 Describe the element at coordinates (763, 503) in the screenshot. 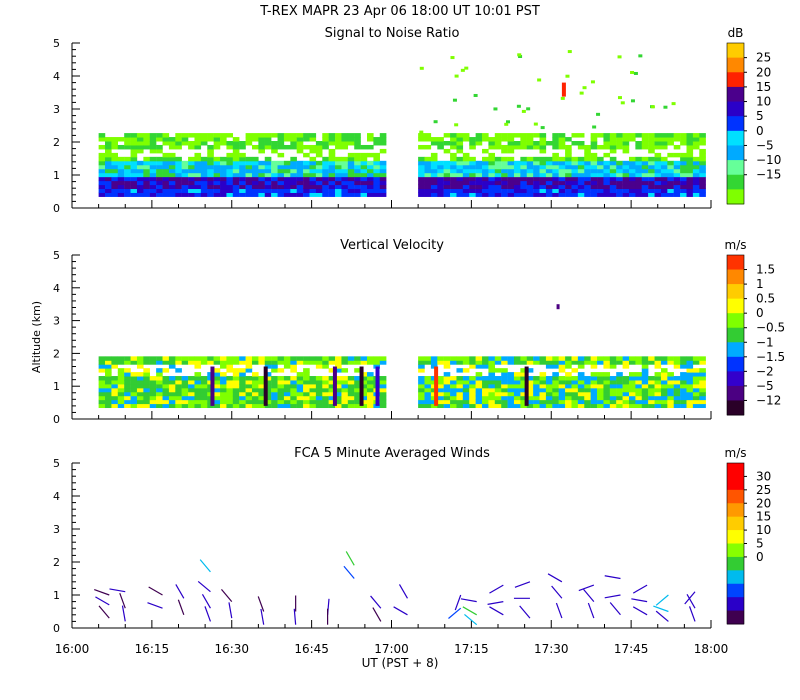

I see `colorbar-label: 20` at that location.